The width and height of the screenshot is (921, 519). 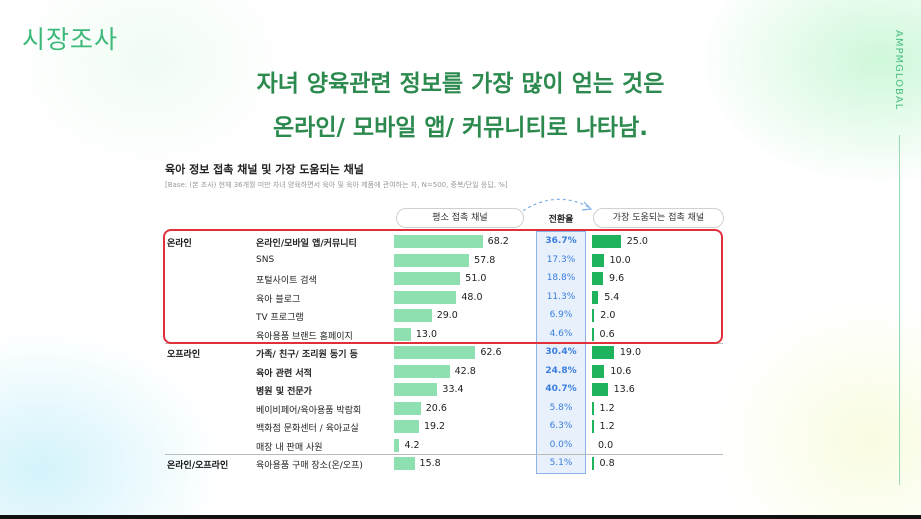 I want to click on chart-row: 백화점 문화센터 / 육아교실 19.2 6.3% 1.2, so click(x=445, y=427).